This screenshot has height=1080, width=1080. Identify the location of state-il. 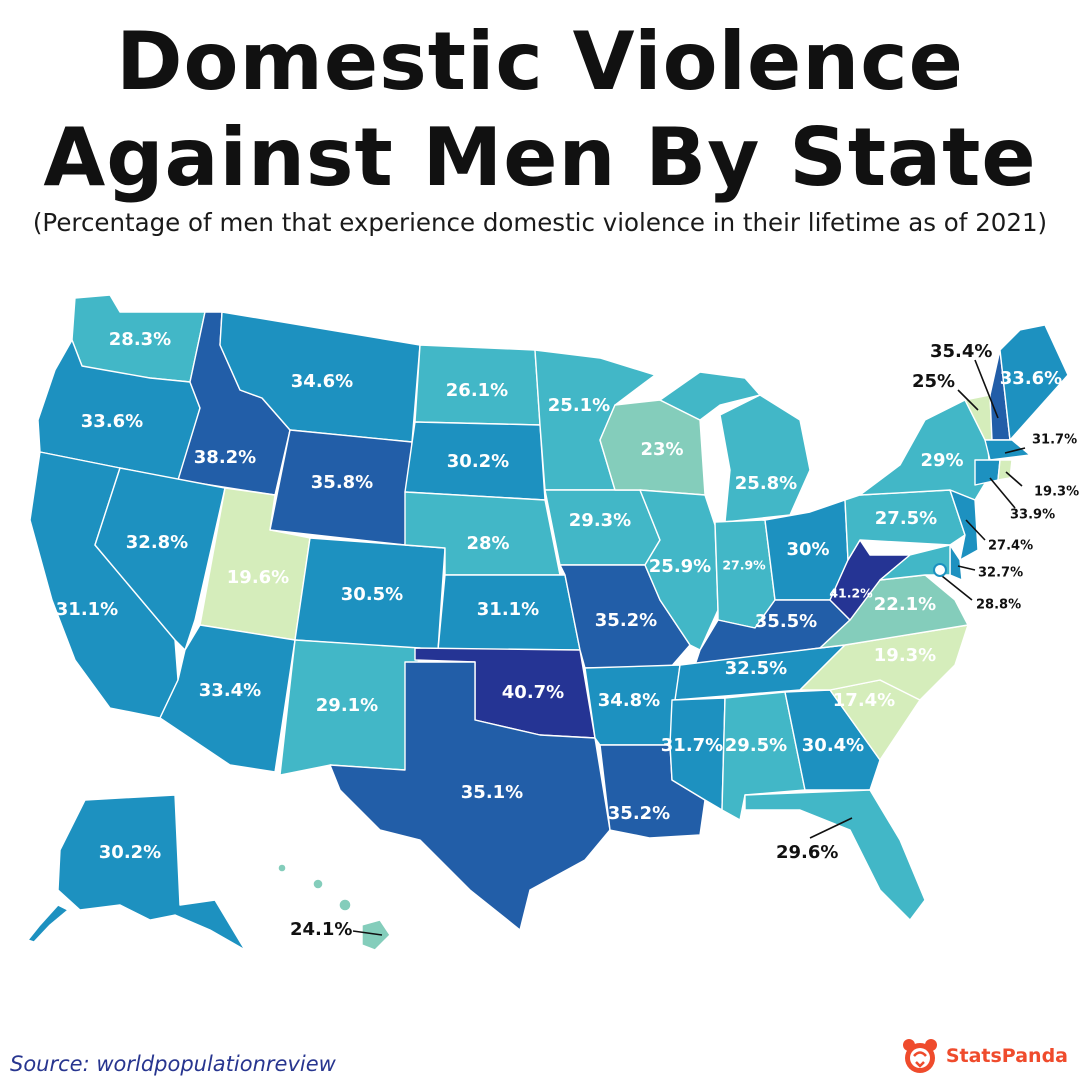
(679, 570).